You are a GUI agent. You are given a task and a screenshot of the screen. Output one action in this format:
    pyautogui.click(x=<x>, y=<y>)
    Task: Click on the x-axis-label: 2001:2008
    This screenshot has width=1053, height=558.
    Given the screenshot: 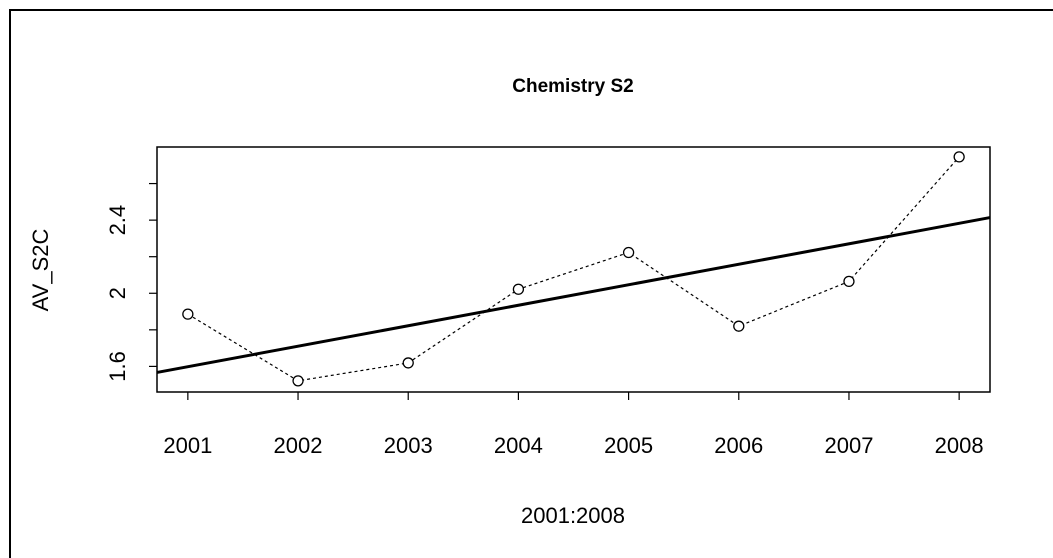 What is the action you would take?
    pyautogui.click(x=573, y=515)
    